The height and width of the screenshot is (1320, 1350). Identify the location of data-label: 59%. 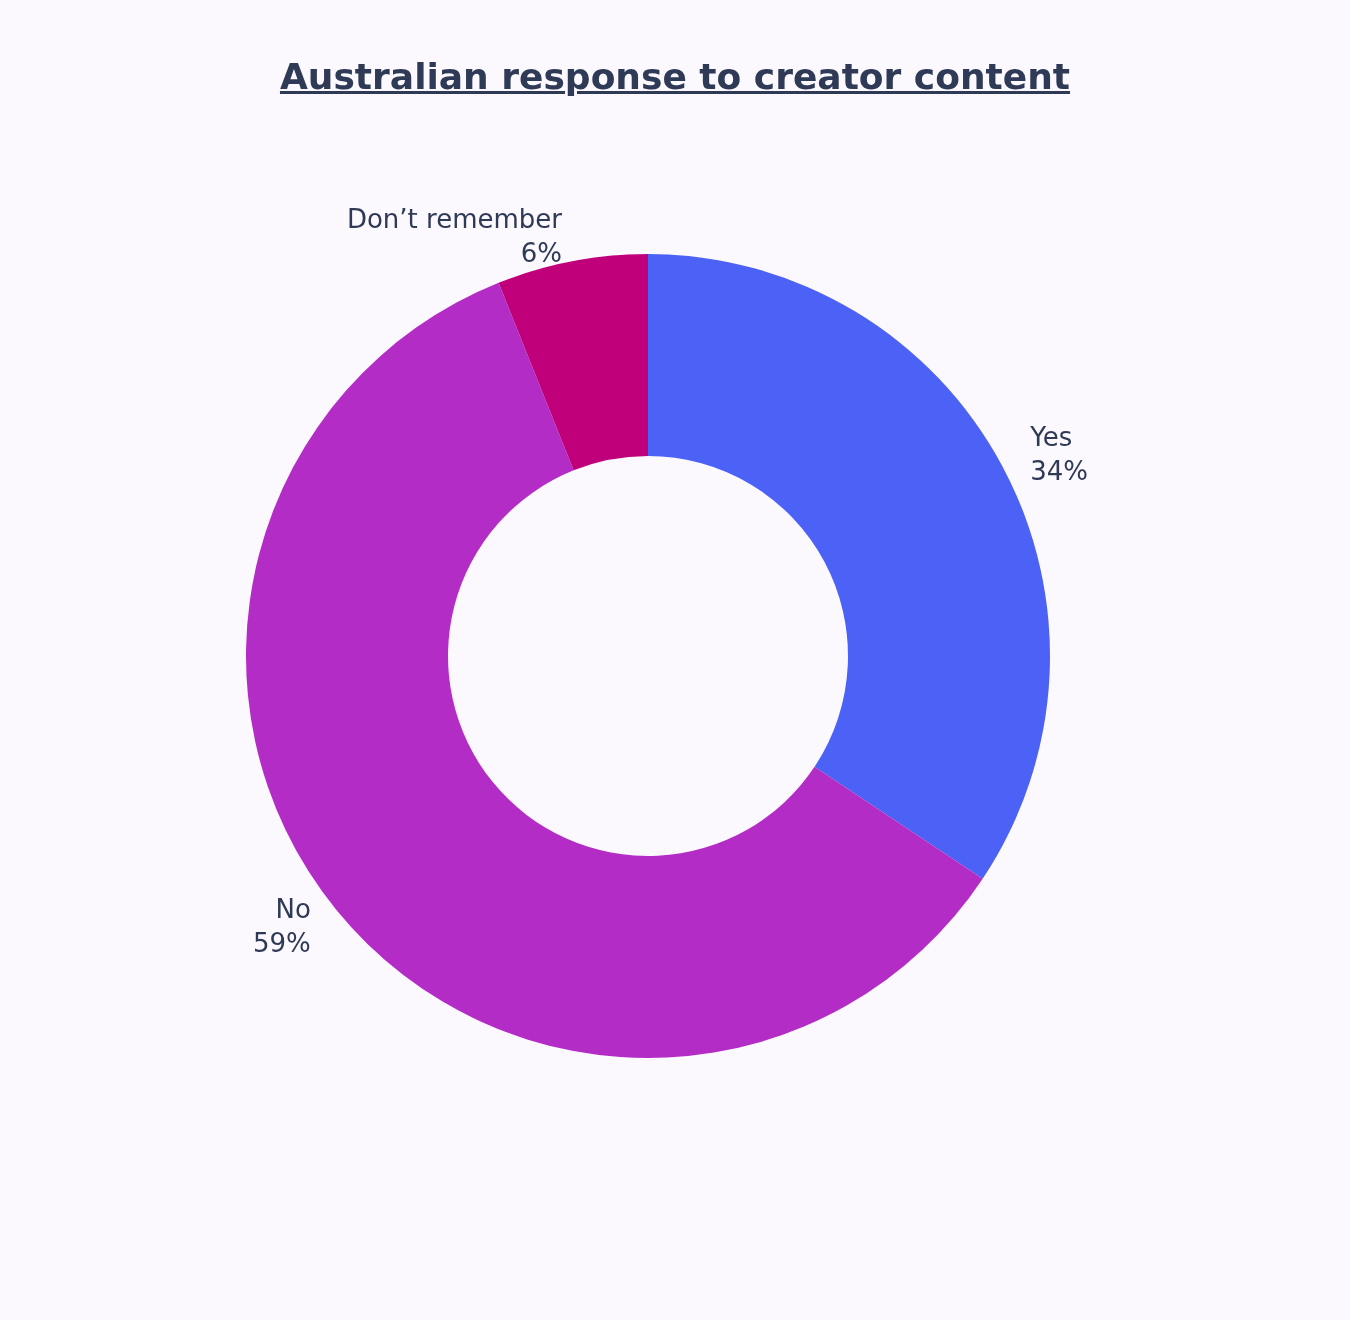
(282, 942).